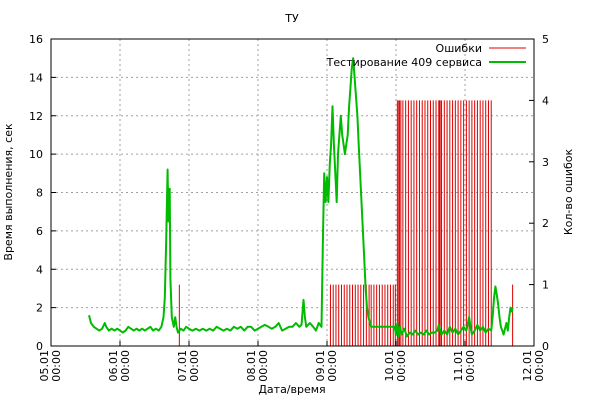  Describe the element at coordinates (36, 116) in the screenshot. I see `y-tick-label: 12` at that location.